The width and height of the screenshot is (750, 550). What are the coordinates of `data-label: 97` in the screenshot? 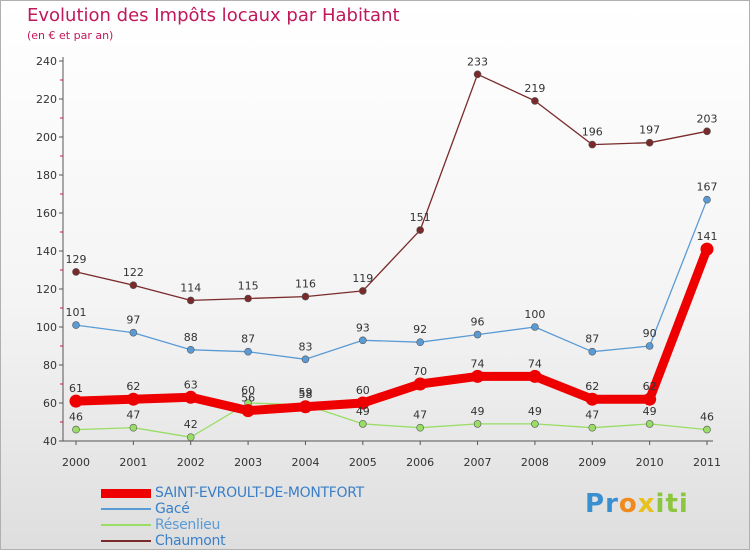 It's located at (133, 320).